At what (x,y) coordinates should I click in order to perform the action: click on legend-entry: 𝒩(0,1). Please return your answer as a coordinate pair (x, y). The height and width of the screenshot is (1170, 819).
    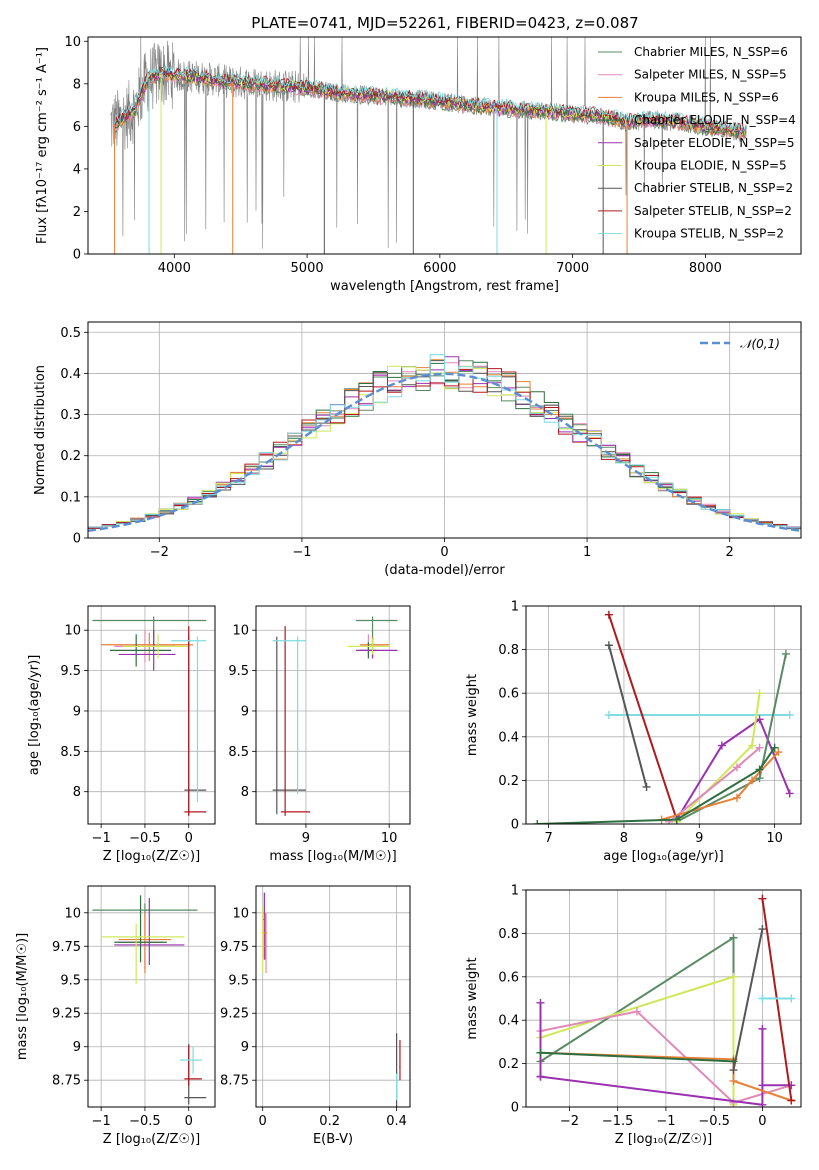
    Looking at the image, I should click on (760, 344).